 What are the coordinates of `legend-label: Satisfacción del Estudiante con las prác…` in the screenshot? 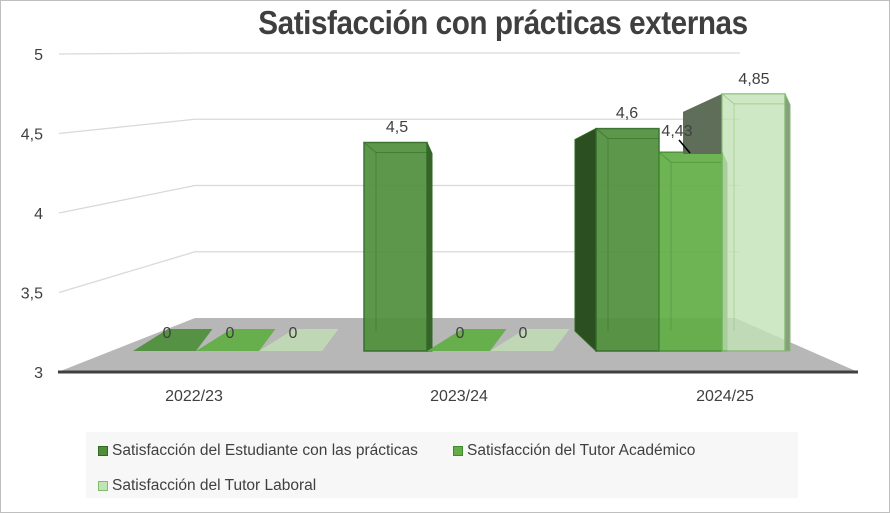 It's located at (265, 450).